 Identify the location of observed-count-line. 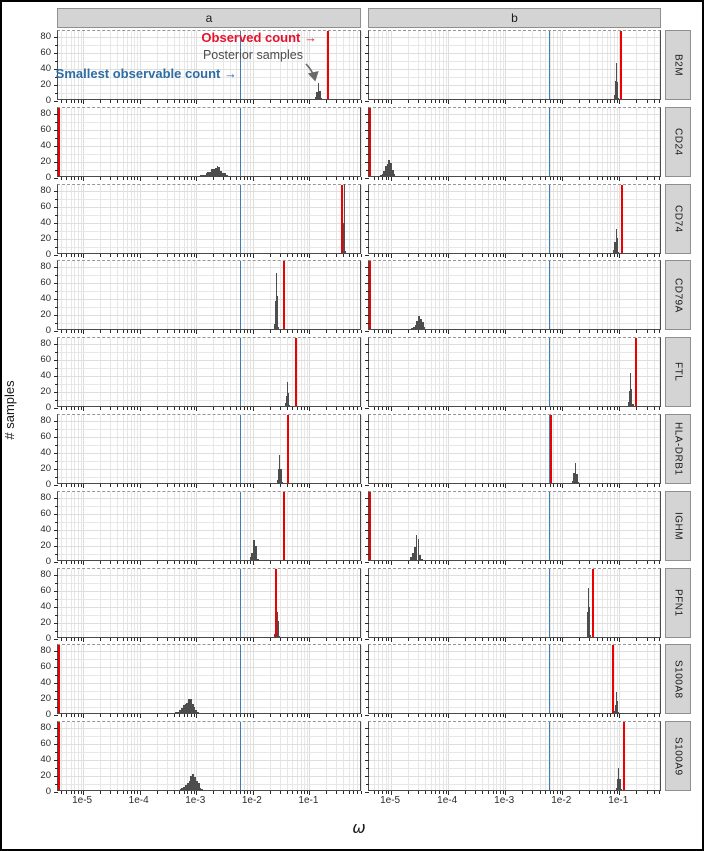
(370, 295).